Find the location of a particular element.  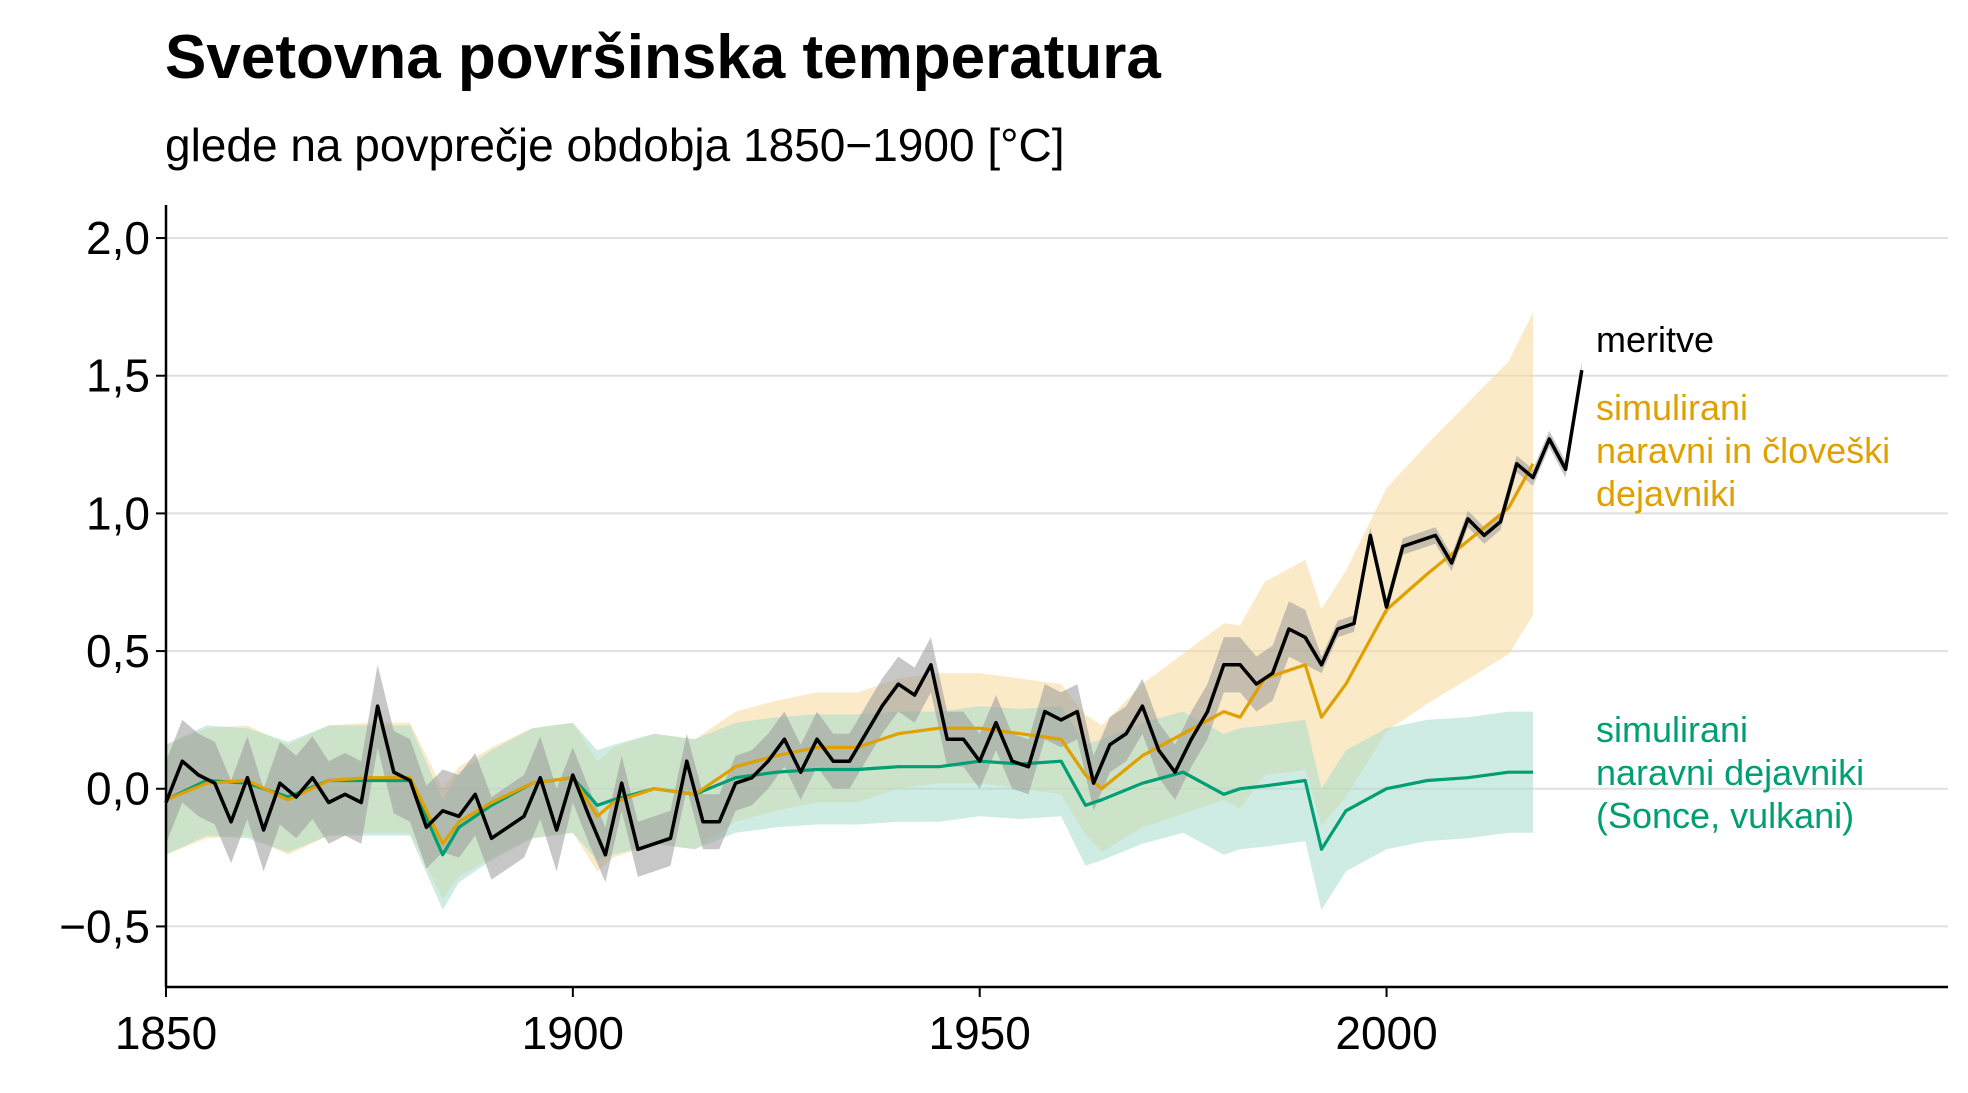

label-natural-2: naravni dejavniki is located at coordinates (1730, 772).